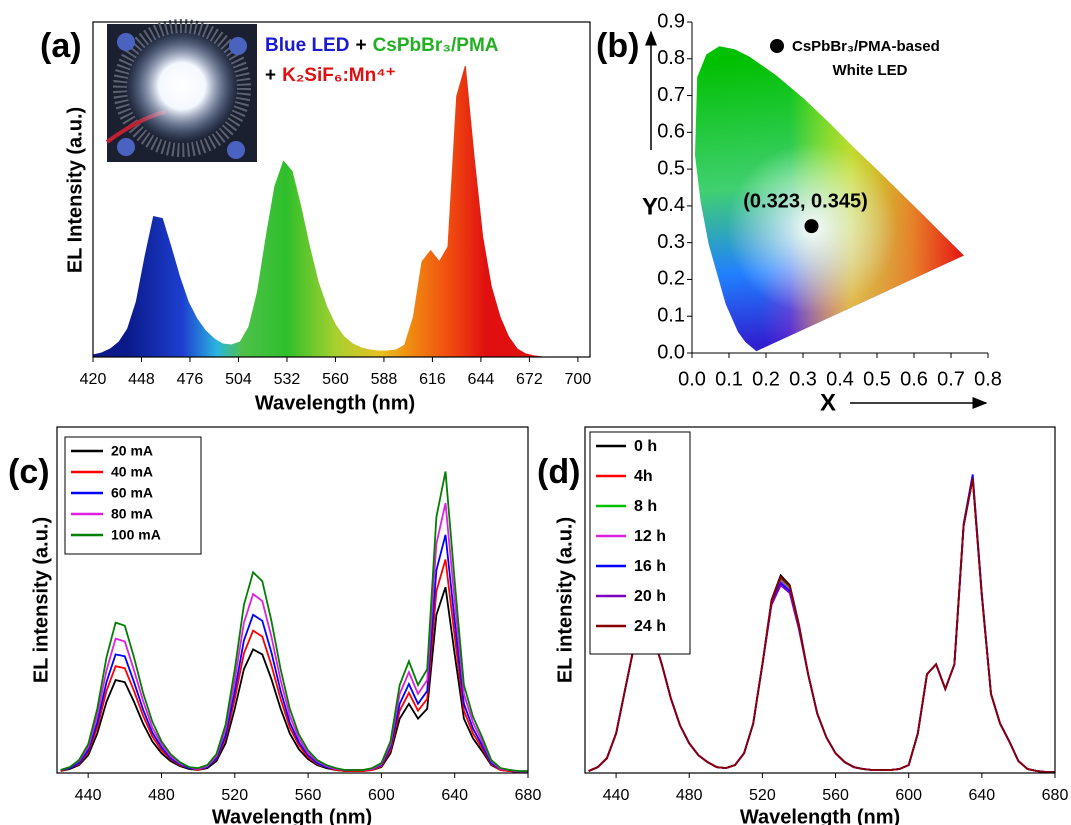 This screenshot has width=1071, height=825. Describe the element at coordinates (650, 206) in the screenshot. I see `y-axis-label: Y` at that location.